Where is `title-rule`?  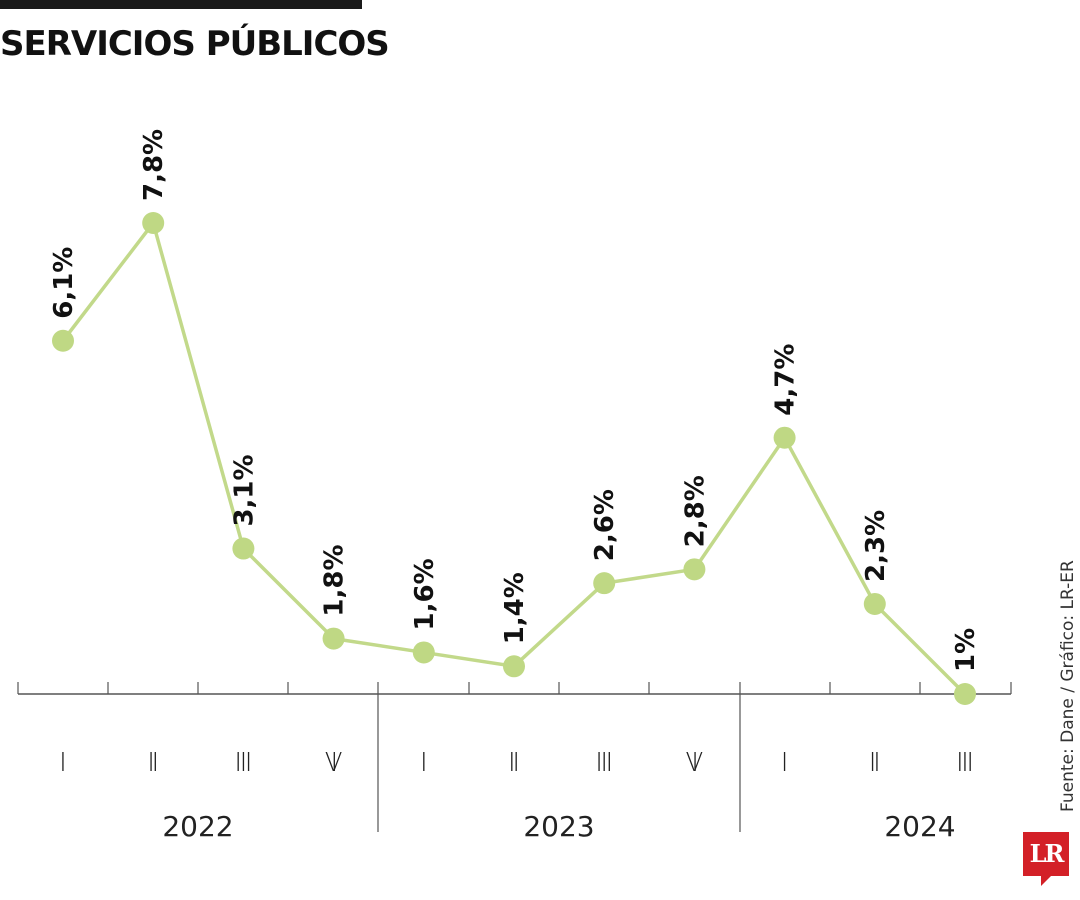 title-rule is located at coordinates (181, 4).